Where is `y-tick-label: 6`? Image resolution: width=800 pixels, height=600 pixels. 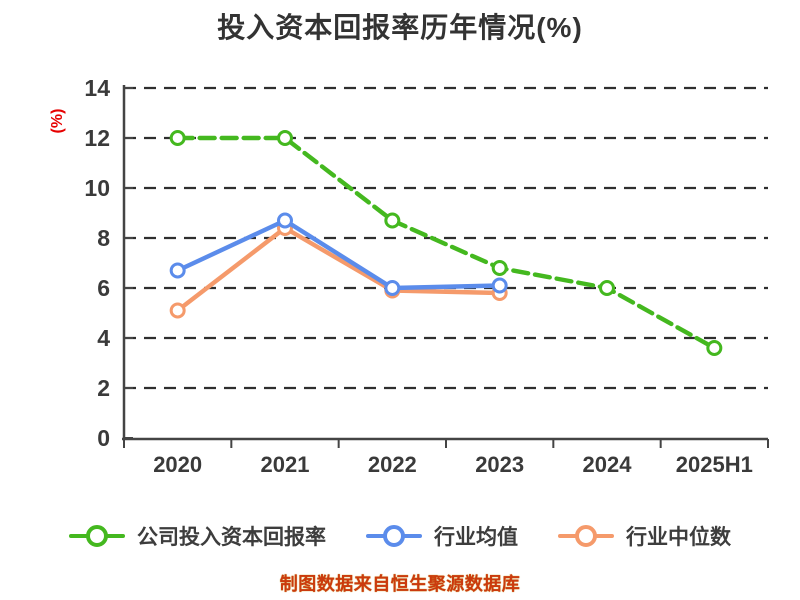
y-tick-label: 6 is located at coordinates (103, 288).